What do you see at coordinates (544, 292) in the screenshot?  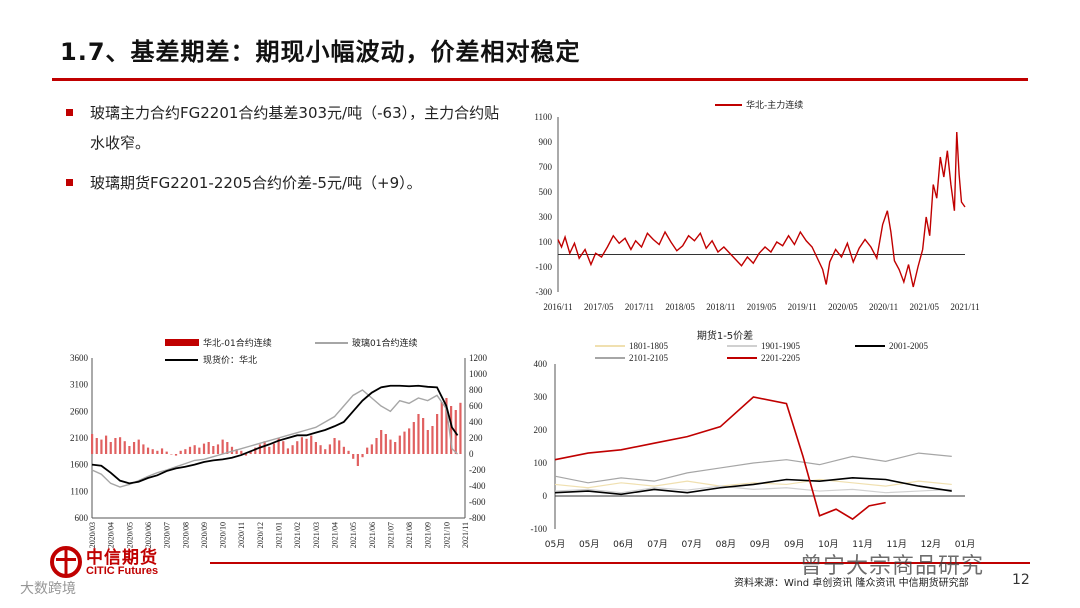 I see `y-tick-label: -300` at bounding box center [544, 292].